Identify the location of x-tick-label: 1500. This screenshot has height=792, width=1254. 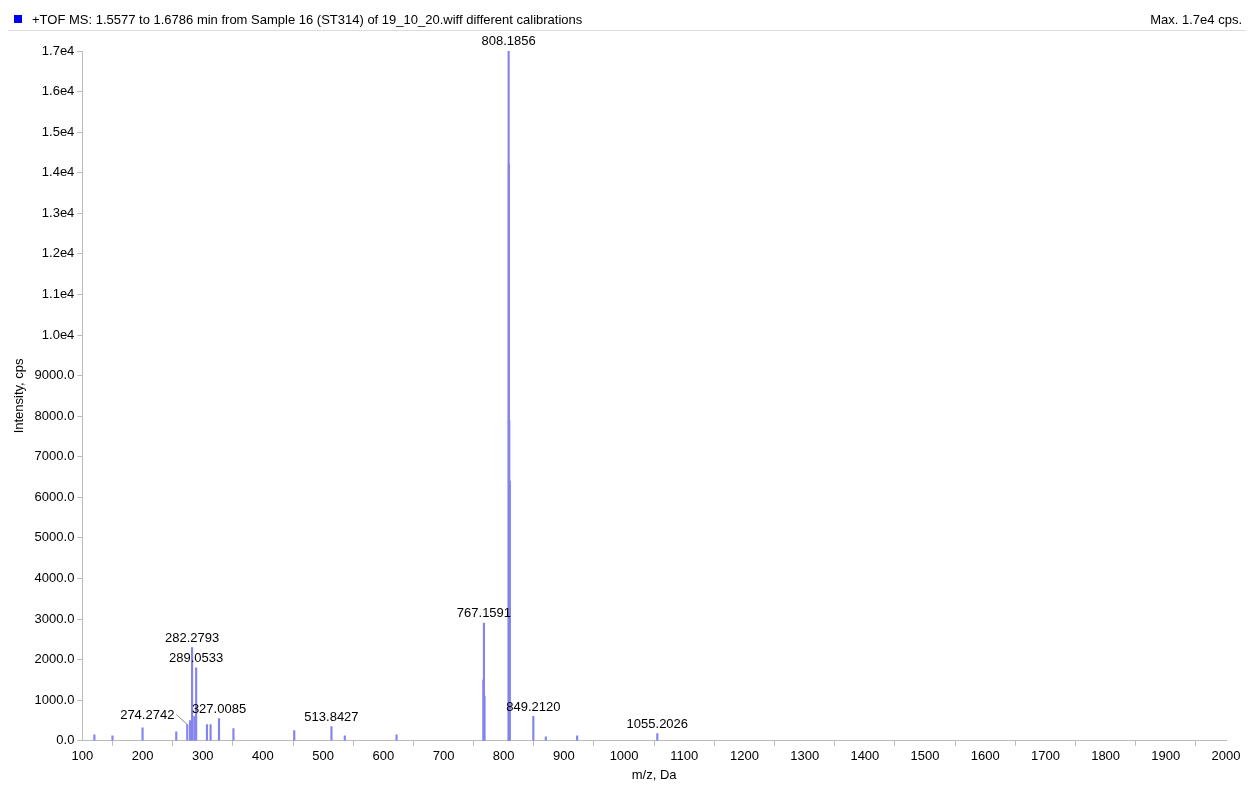
(925, 756).